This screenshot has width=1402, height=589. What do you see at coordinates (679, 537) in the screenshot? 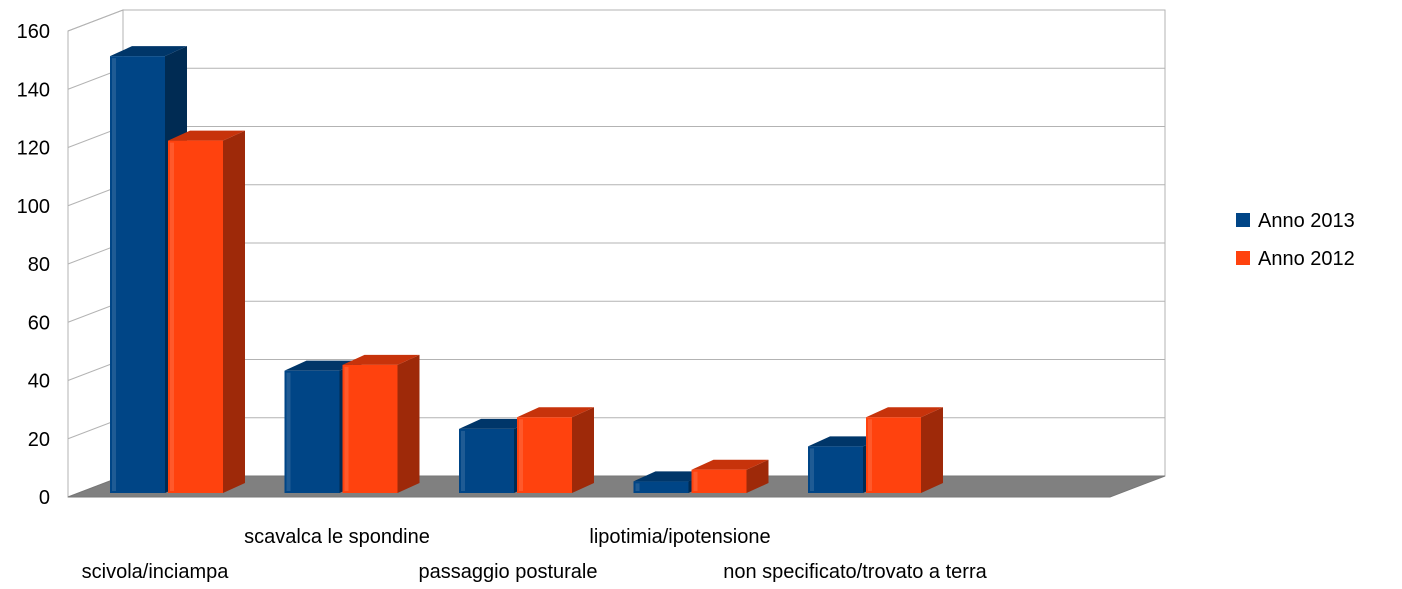
I see `x-tick-label: lipotimia/ipotensione` at bounding box center [679, 537].